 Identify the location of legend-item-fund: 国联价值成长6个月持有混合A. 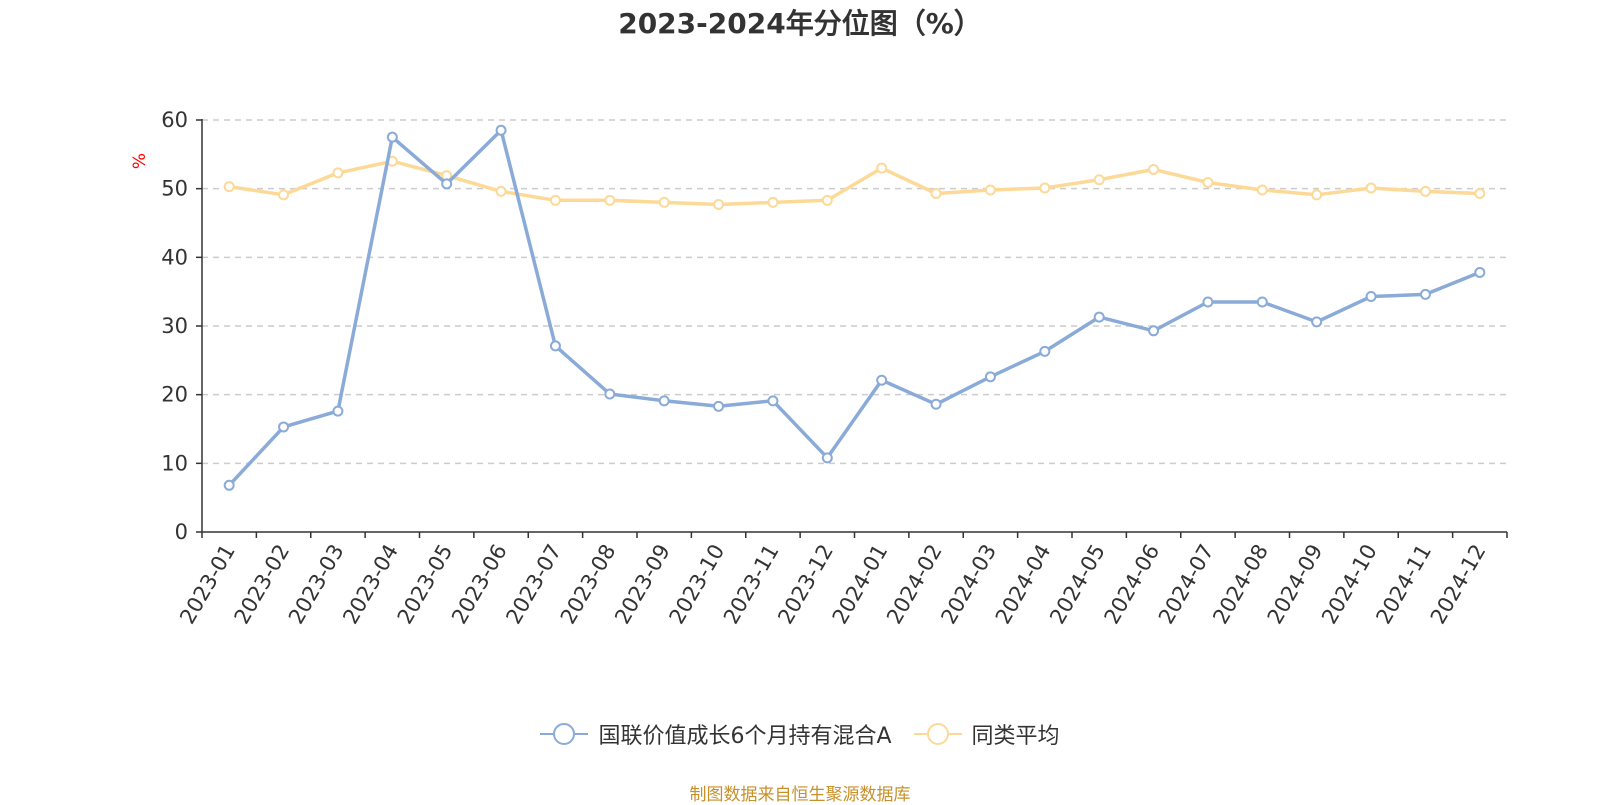
(716, 734).